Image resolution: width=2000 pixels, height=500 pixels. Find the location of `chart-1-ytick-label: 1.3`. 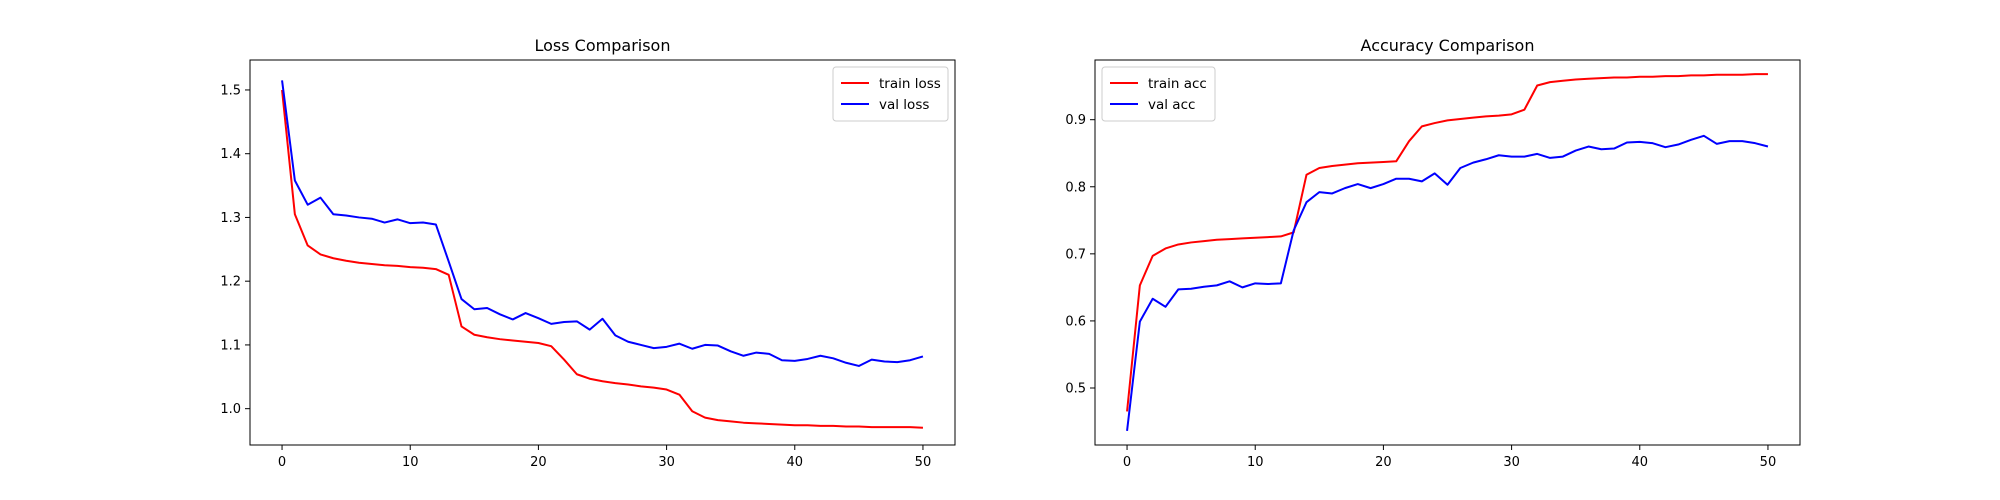

chart-1-ytick-label: 1.3 is located at coordinates (230, 218).